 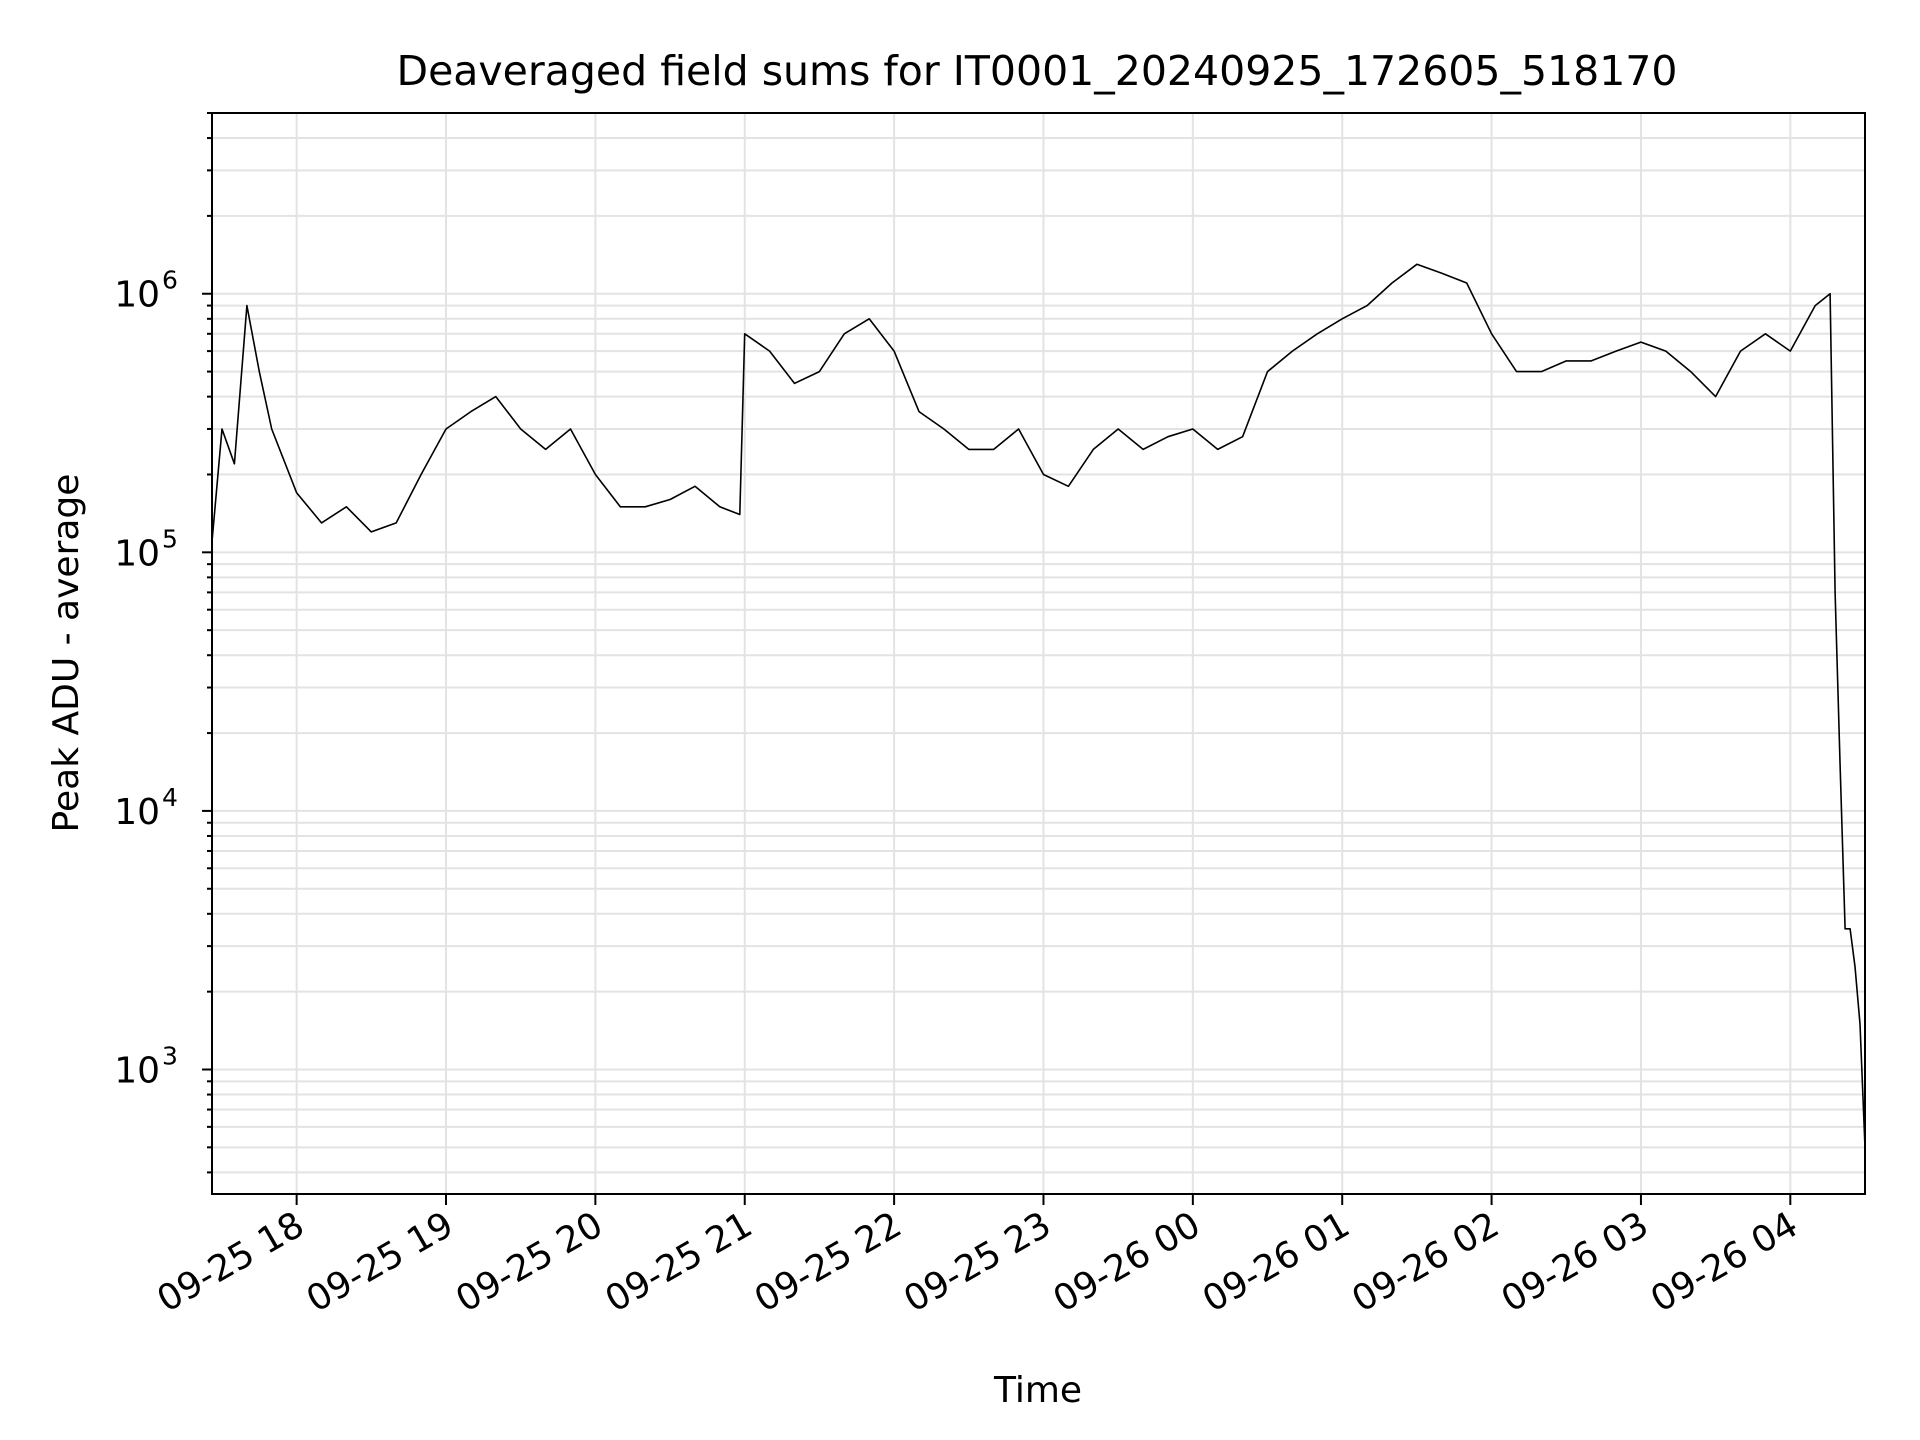 I want to click on y-tick-label-exponent: 4, so click(x=170, y=797).